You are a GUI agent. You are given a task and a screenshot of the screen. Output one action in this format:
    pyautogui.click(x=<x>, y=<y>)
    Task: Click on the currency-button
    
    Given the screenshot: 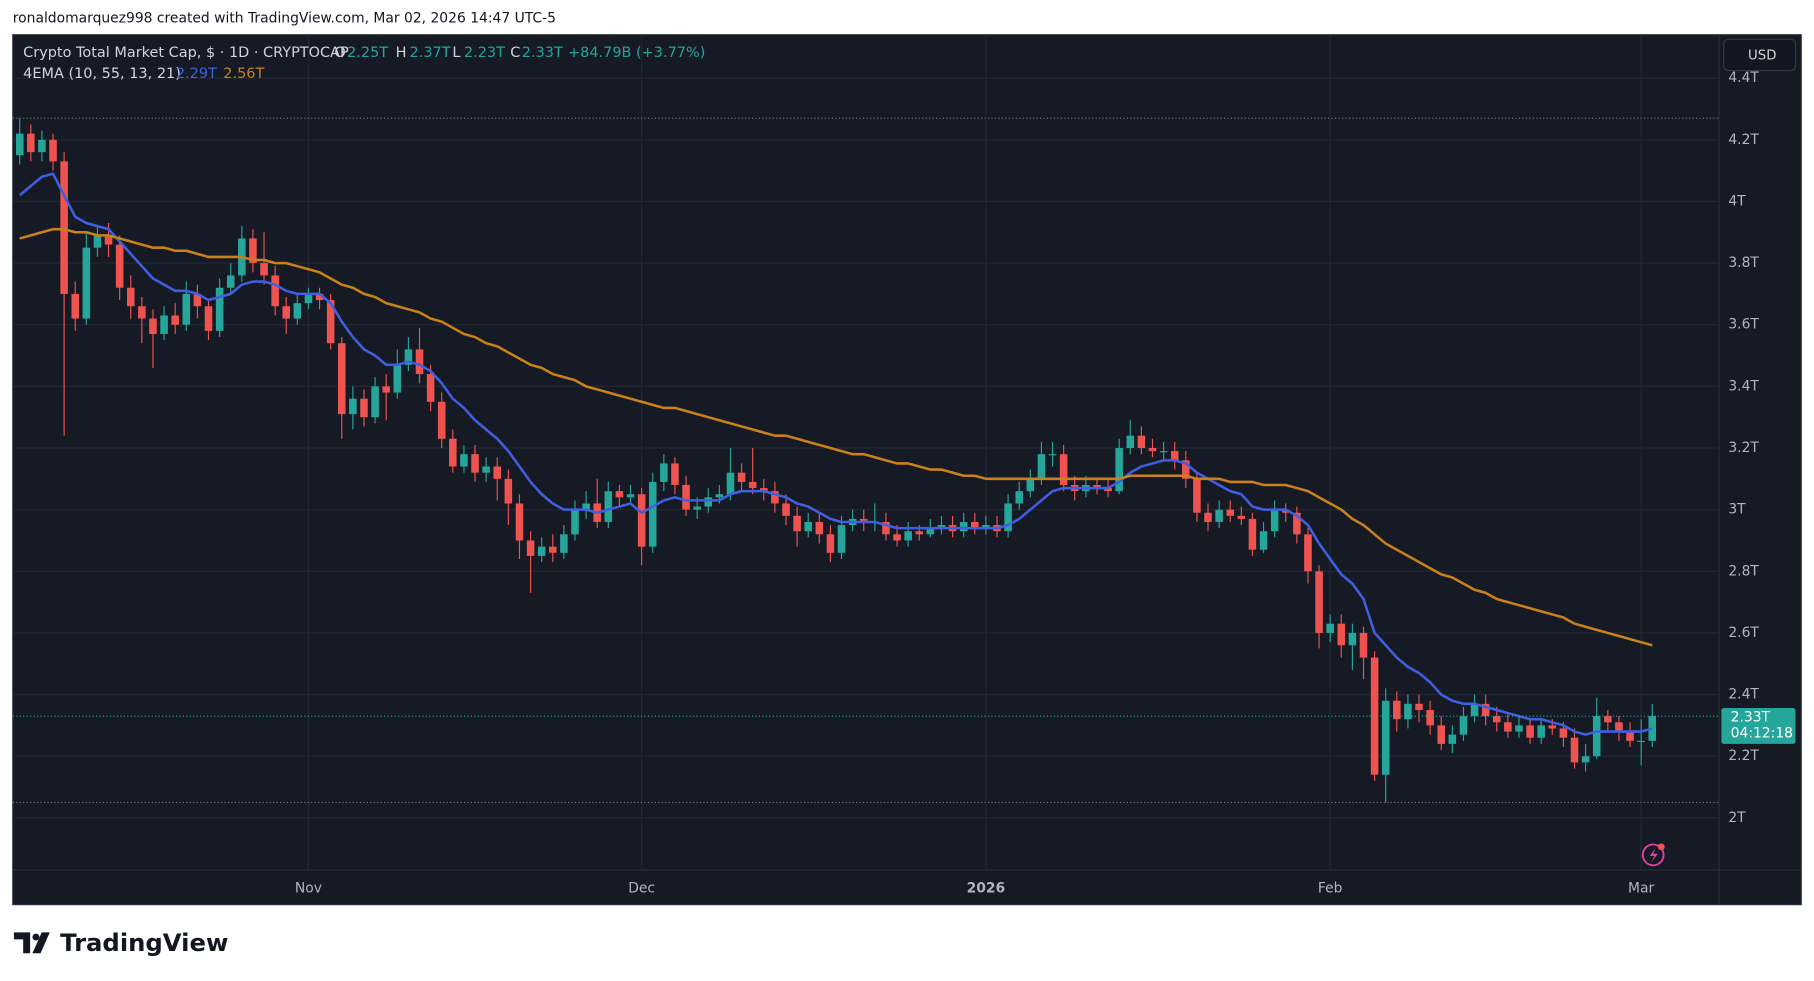 What is the action you would take?
    pyautogui.click(x=1760, y=55)
    